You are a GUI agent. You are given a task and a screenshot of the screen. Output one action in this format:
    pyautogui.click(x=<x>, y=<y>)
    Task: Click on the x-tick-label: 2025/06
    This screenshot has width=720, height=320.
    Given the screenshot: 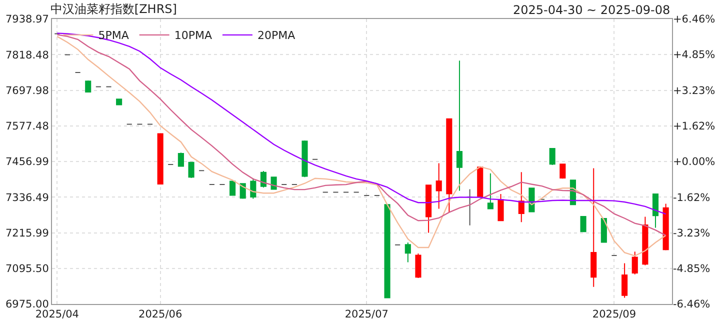 What is the action you would take?
    pyautogui.click(x=160, y=314)
    